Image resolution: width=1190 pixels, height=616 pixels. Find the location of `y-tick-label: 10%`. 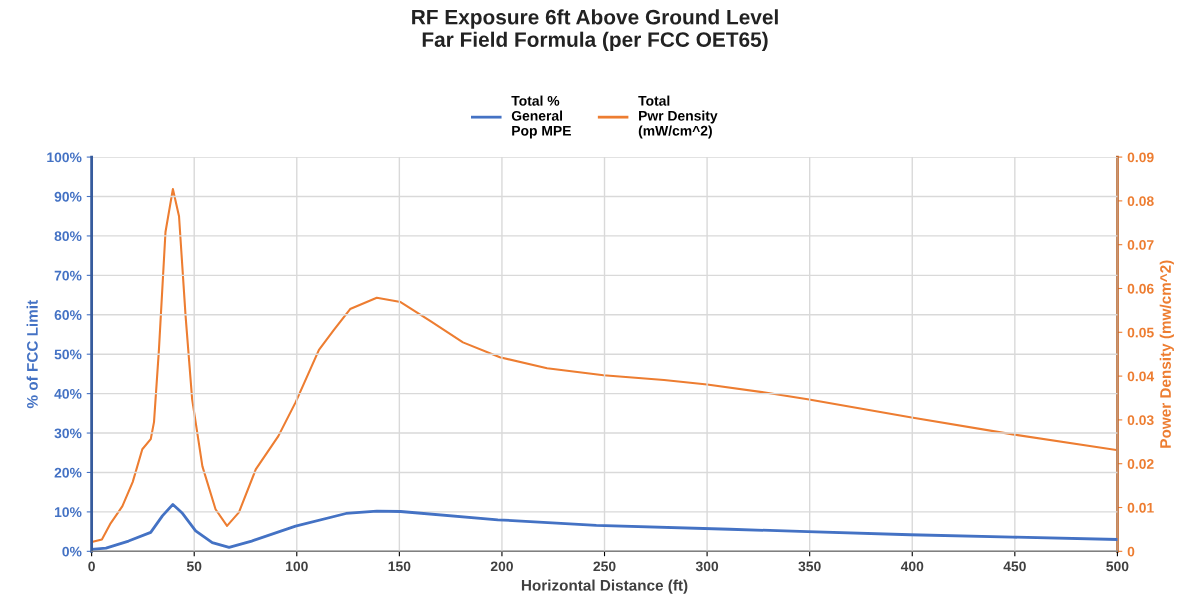

y-tick-label: 10% is located at coordinates (68, 512).